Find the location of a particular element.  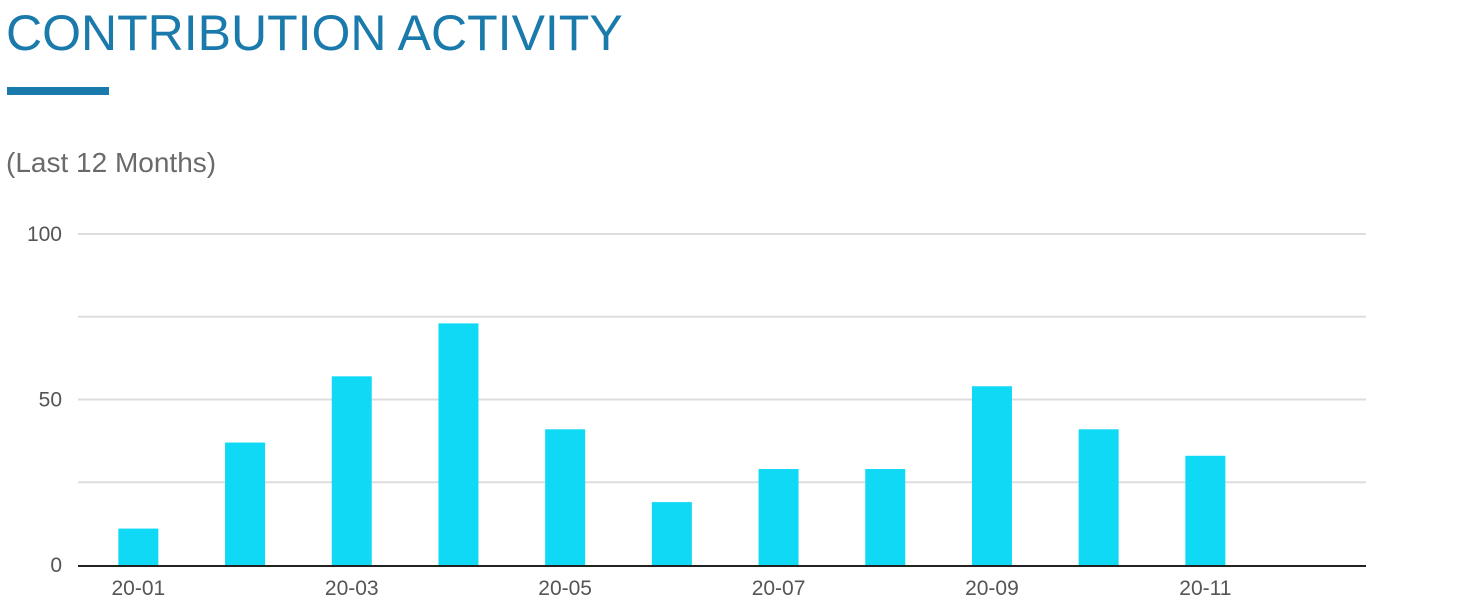

x-tick-label: 20-07 is located at coordinates (779, 588).